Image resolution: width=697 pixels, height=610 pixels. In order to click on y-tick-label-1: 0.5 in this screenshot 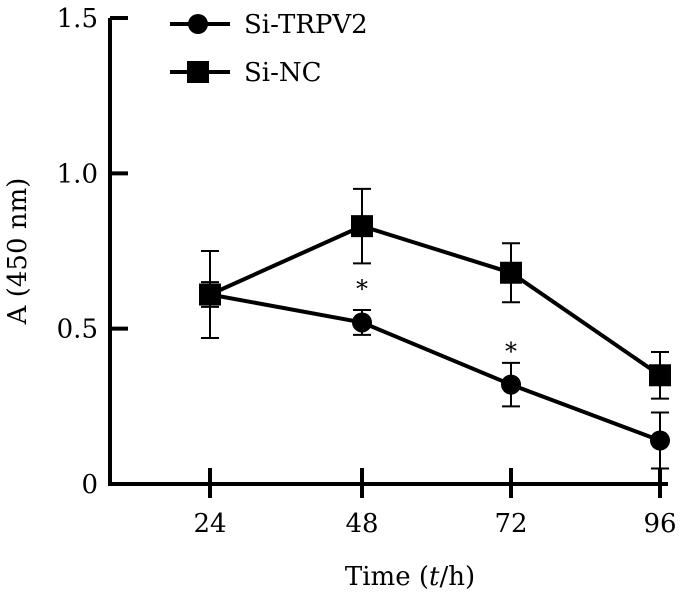, I will do `click(77, 330)`.